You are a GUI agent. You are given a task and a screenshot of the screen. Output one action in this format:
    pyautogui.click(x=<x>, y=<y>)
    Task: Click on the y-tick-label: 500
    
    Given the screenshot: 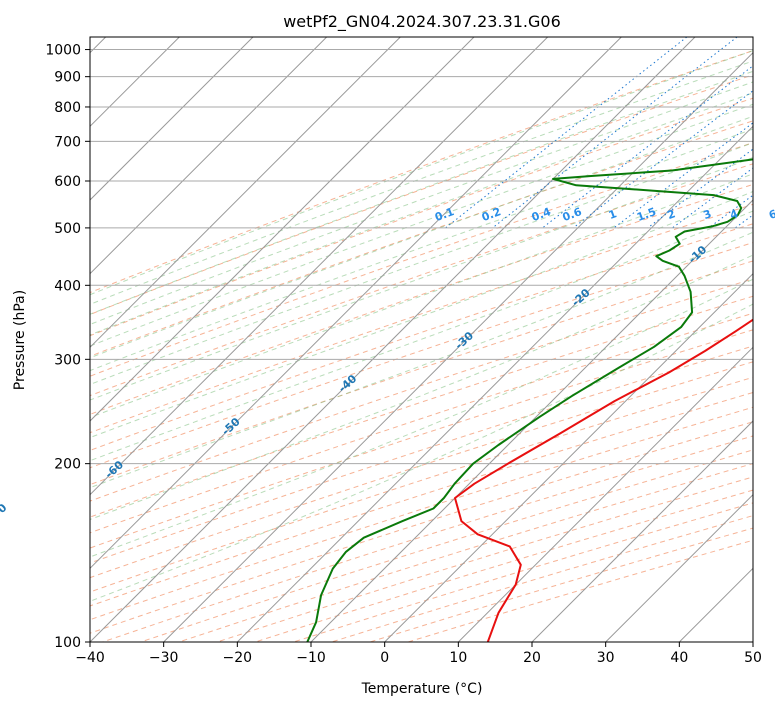 What is the action you would take?
    pyautogui.click(x=67, y=229)
    